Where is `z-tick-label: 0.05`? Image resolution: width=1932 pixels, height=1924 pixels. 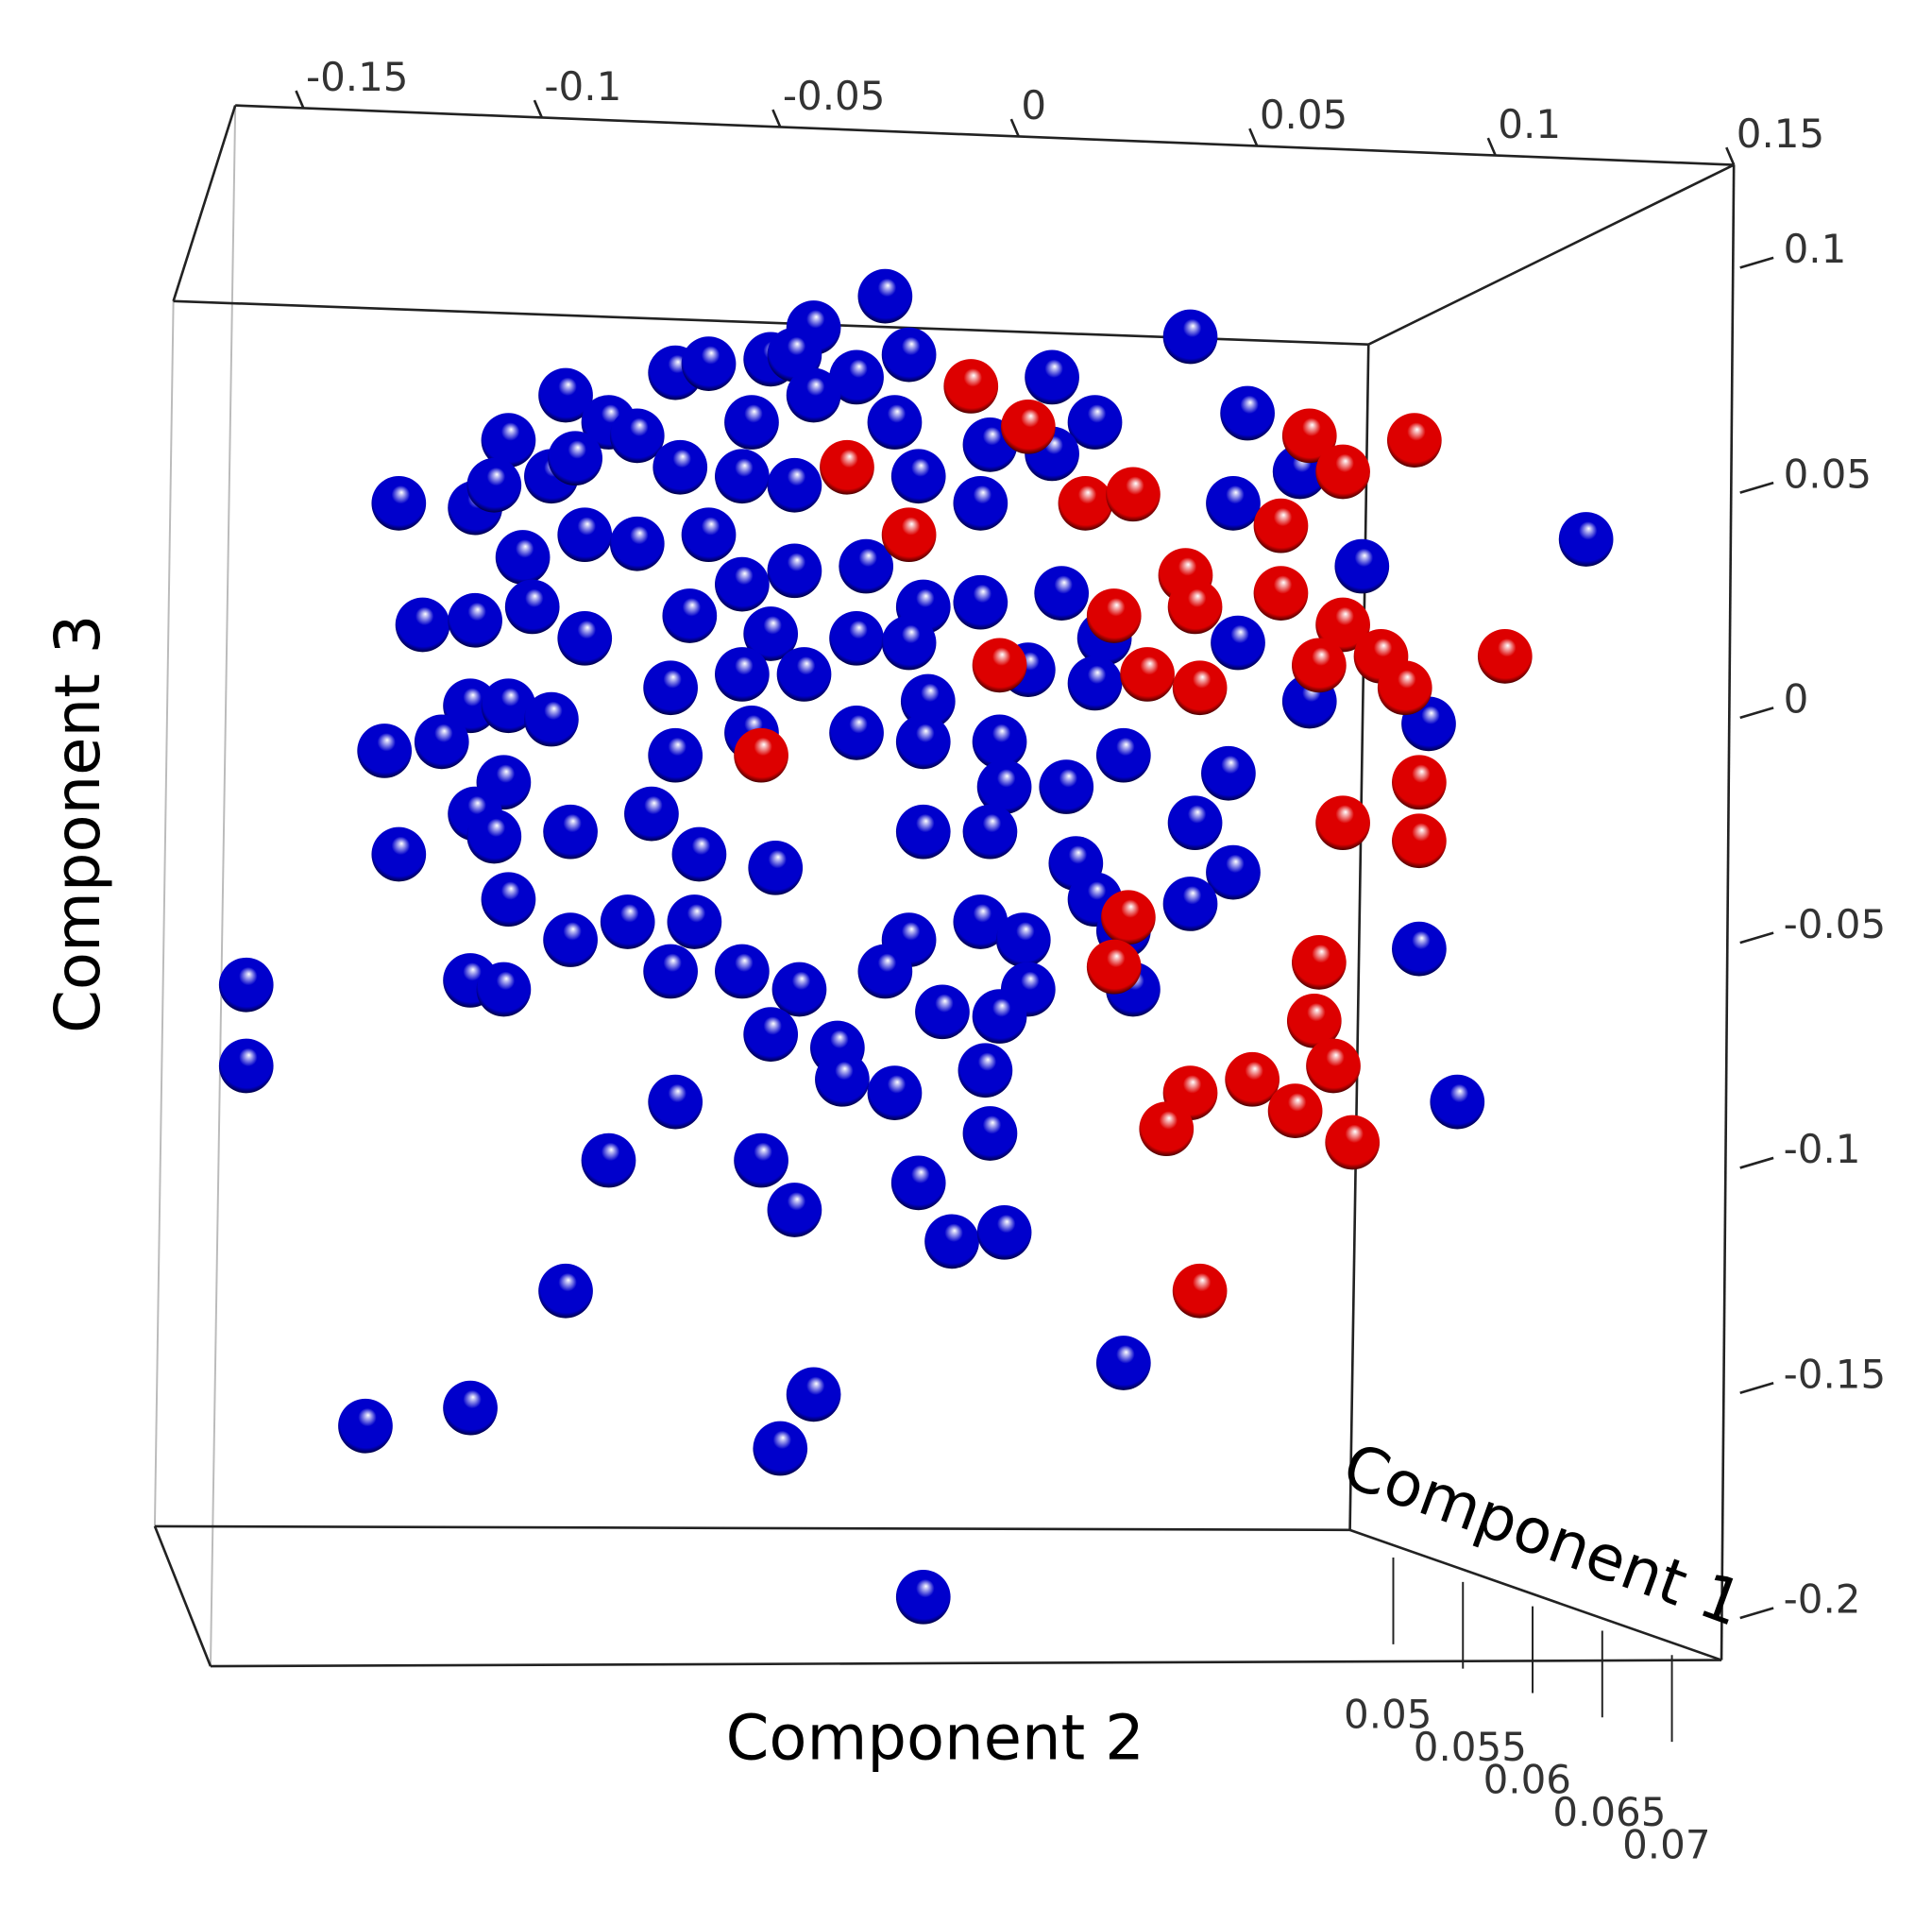 z-tick-label: 0.05 is located at coordinates (1388, 1715).